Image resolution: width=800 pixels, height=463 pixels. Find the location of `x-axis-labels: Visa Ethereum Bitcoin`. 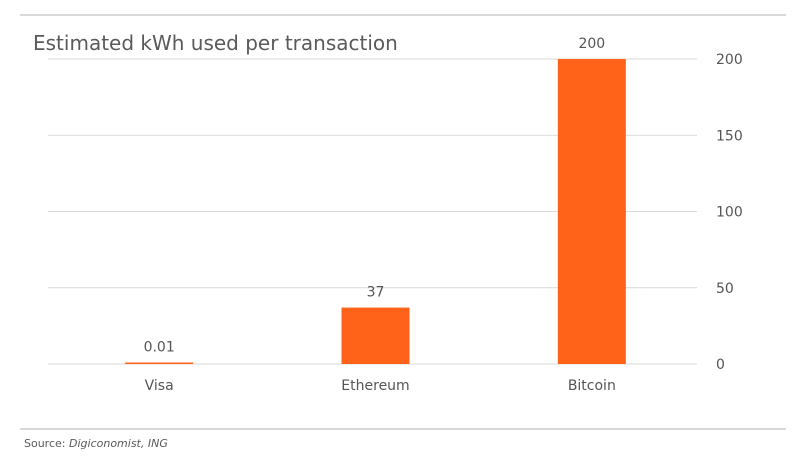

x-axis-labels: Visa Ethereum Bitcoin is located at coordinates (380, 386).